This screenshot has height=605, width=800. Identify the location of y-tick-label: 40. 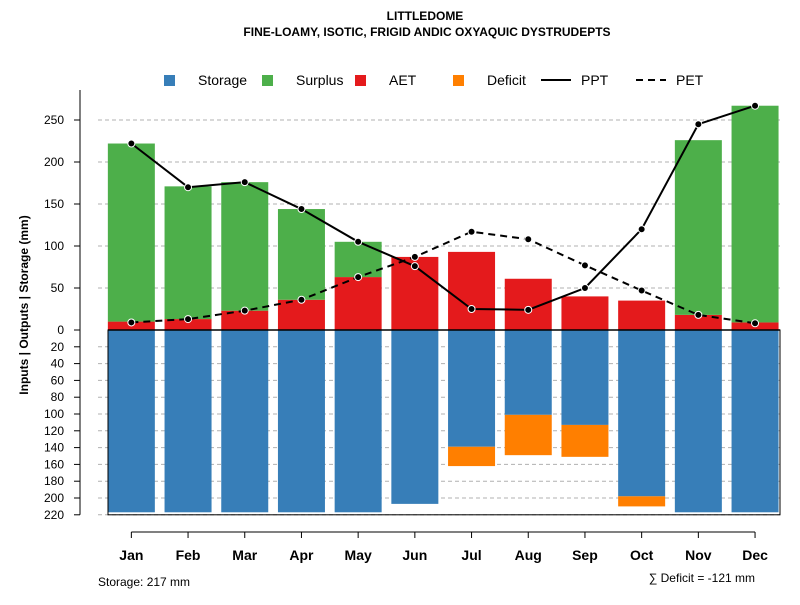
(58, 364).